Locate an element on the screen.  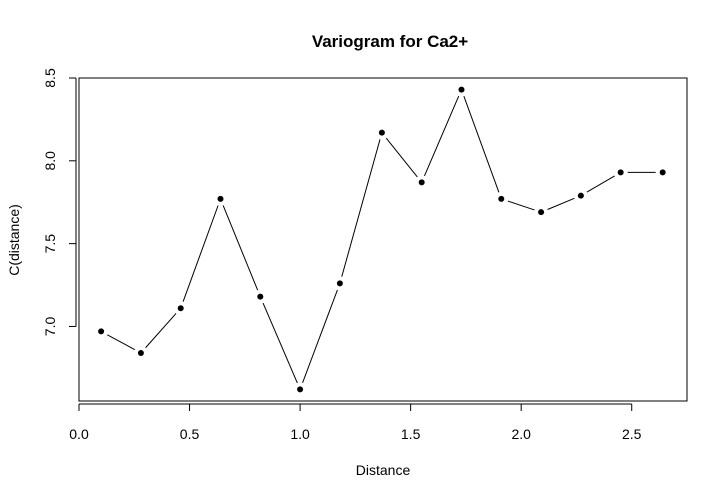
x-tick-label: 1.0 is located at coordinates (300, 434).